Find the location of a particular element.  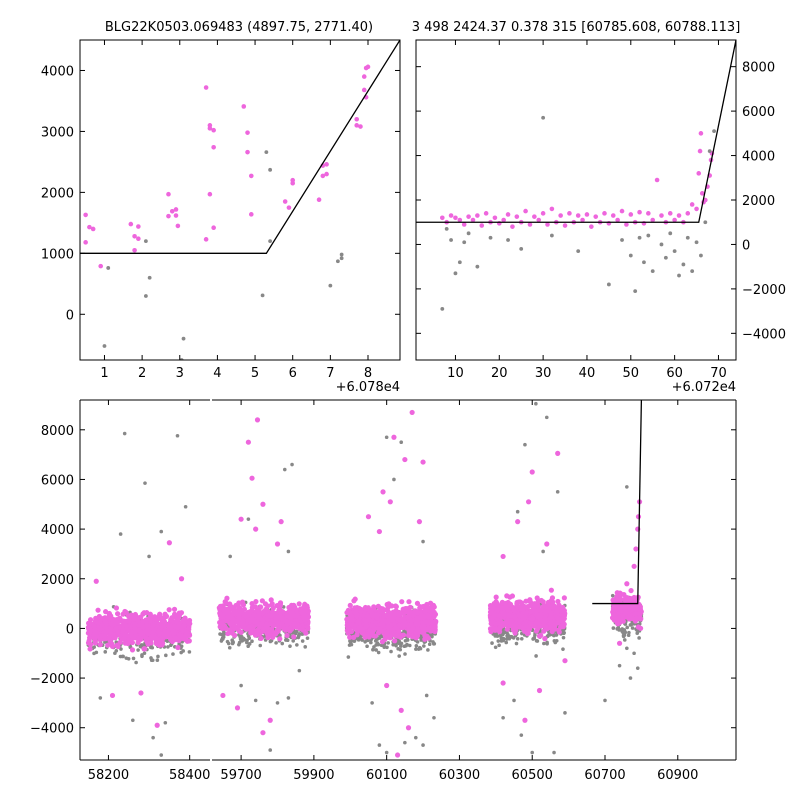

panel3-x-tick-label: 58200 is located at coordinates (108, 775).